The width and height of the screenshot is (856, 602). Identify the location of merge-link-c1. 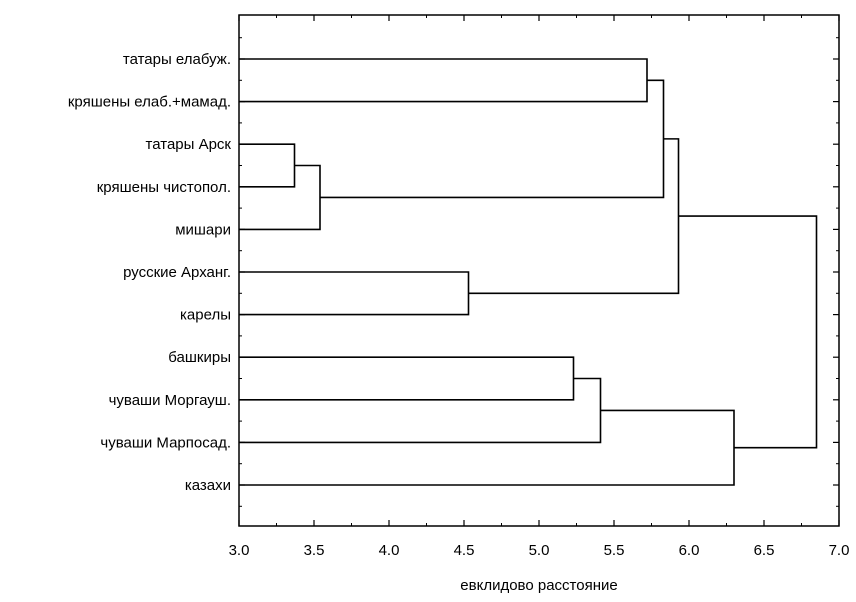
(267, 165).